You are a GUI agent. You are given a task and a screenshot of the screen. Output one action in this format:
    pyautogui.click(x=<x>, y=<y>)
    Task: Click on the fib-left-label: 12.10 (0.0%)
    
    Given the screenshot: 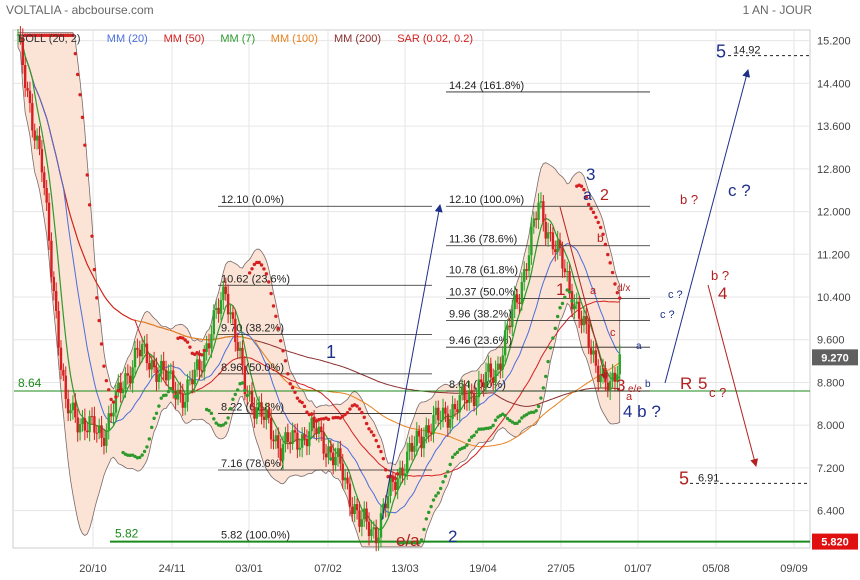 What is the action you would take?
    pyautogui.click(x=252, y=200)
    